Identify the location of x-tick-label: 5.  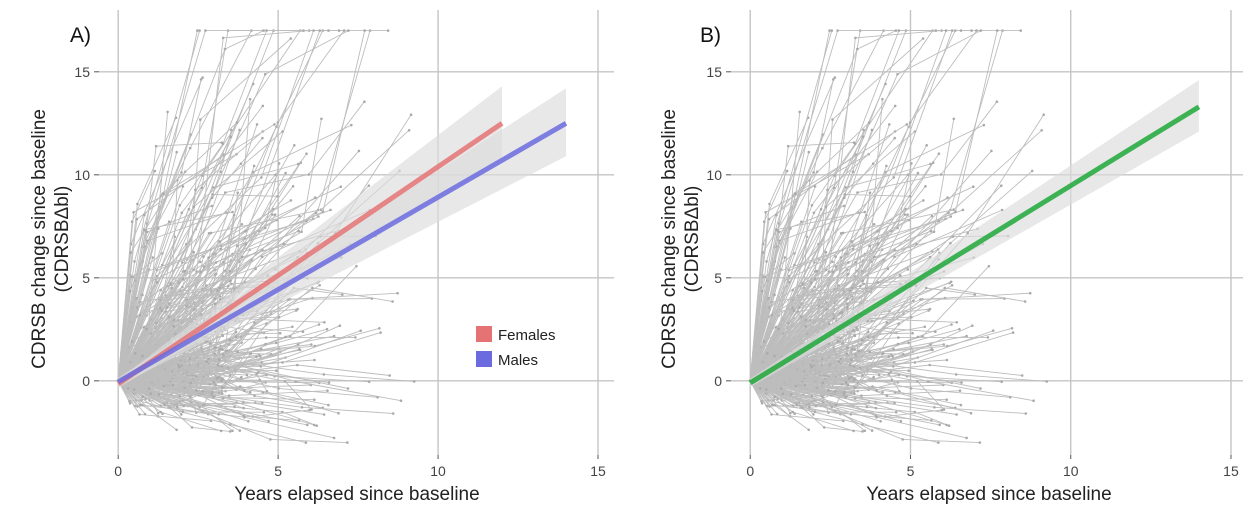
(911, 471).